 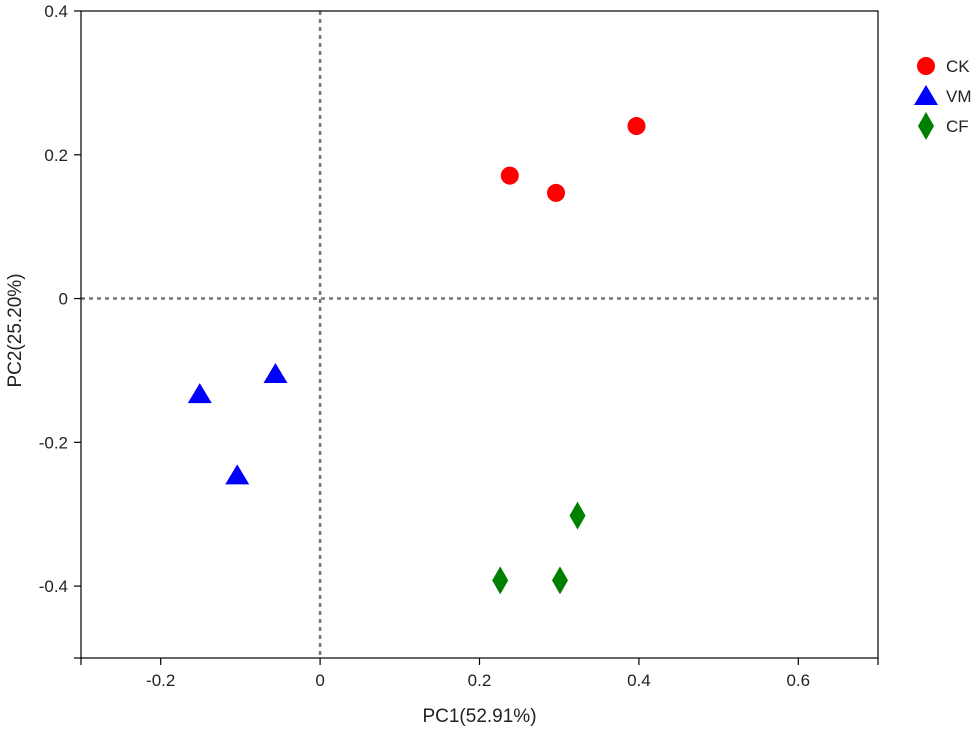 I want to click on x-axis-ticks: -0.2 0 0.2 0.4 0.6, so click(x=479, y=674).